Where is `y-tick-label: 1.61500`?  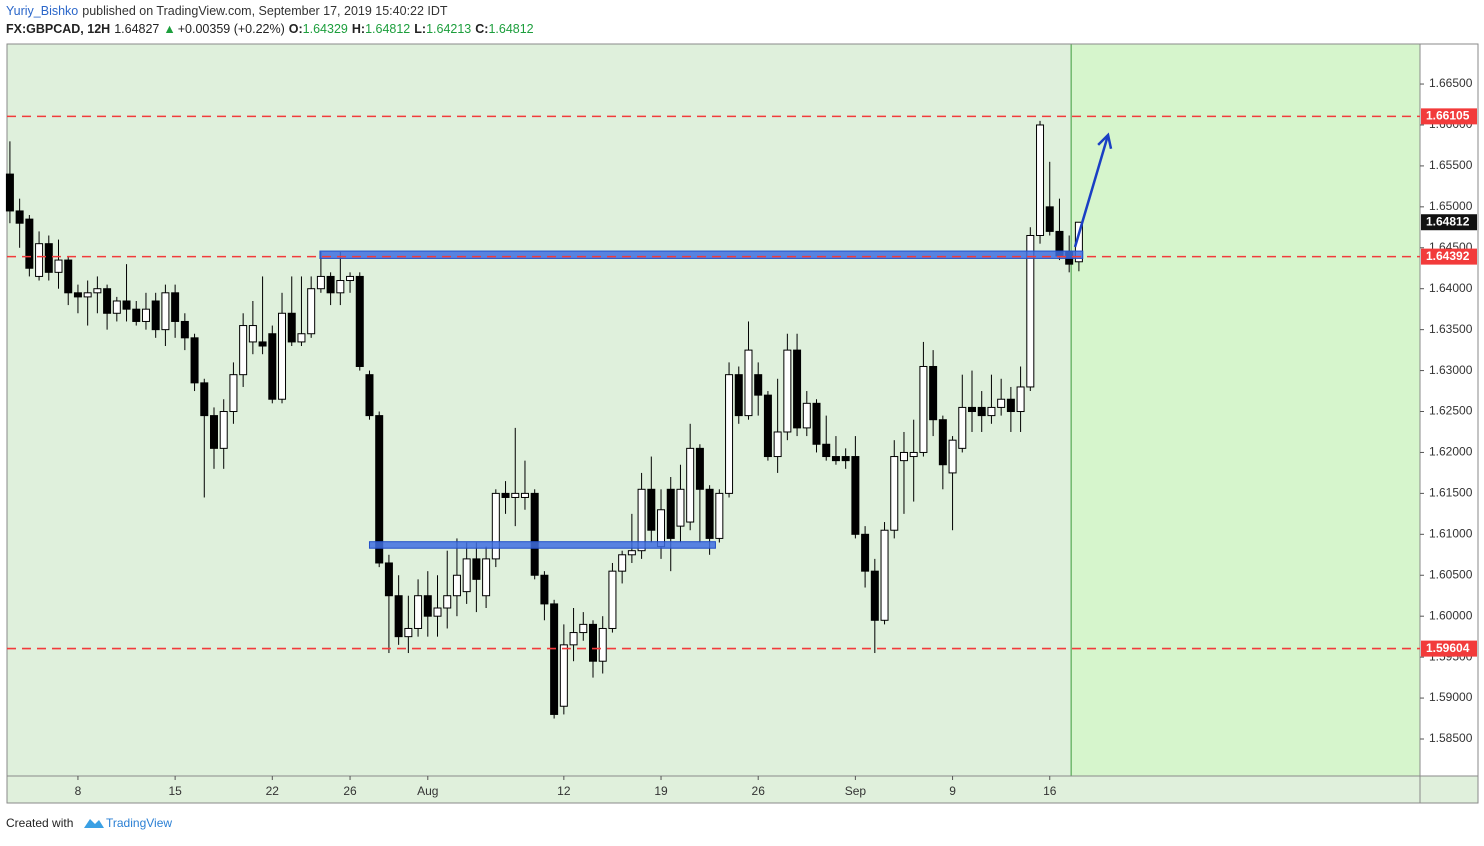 y-tick-label: 1.61500 is located at coordinates (1451, 493).